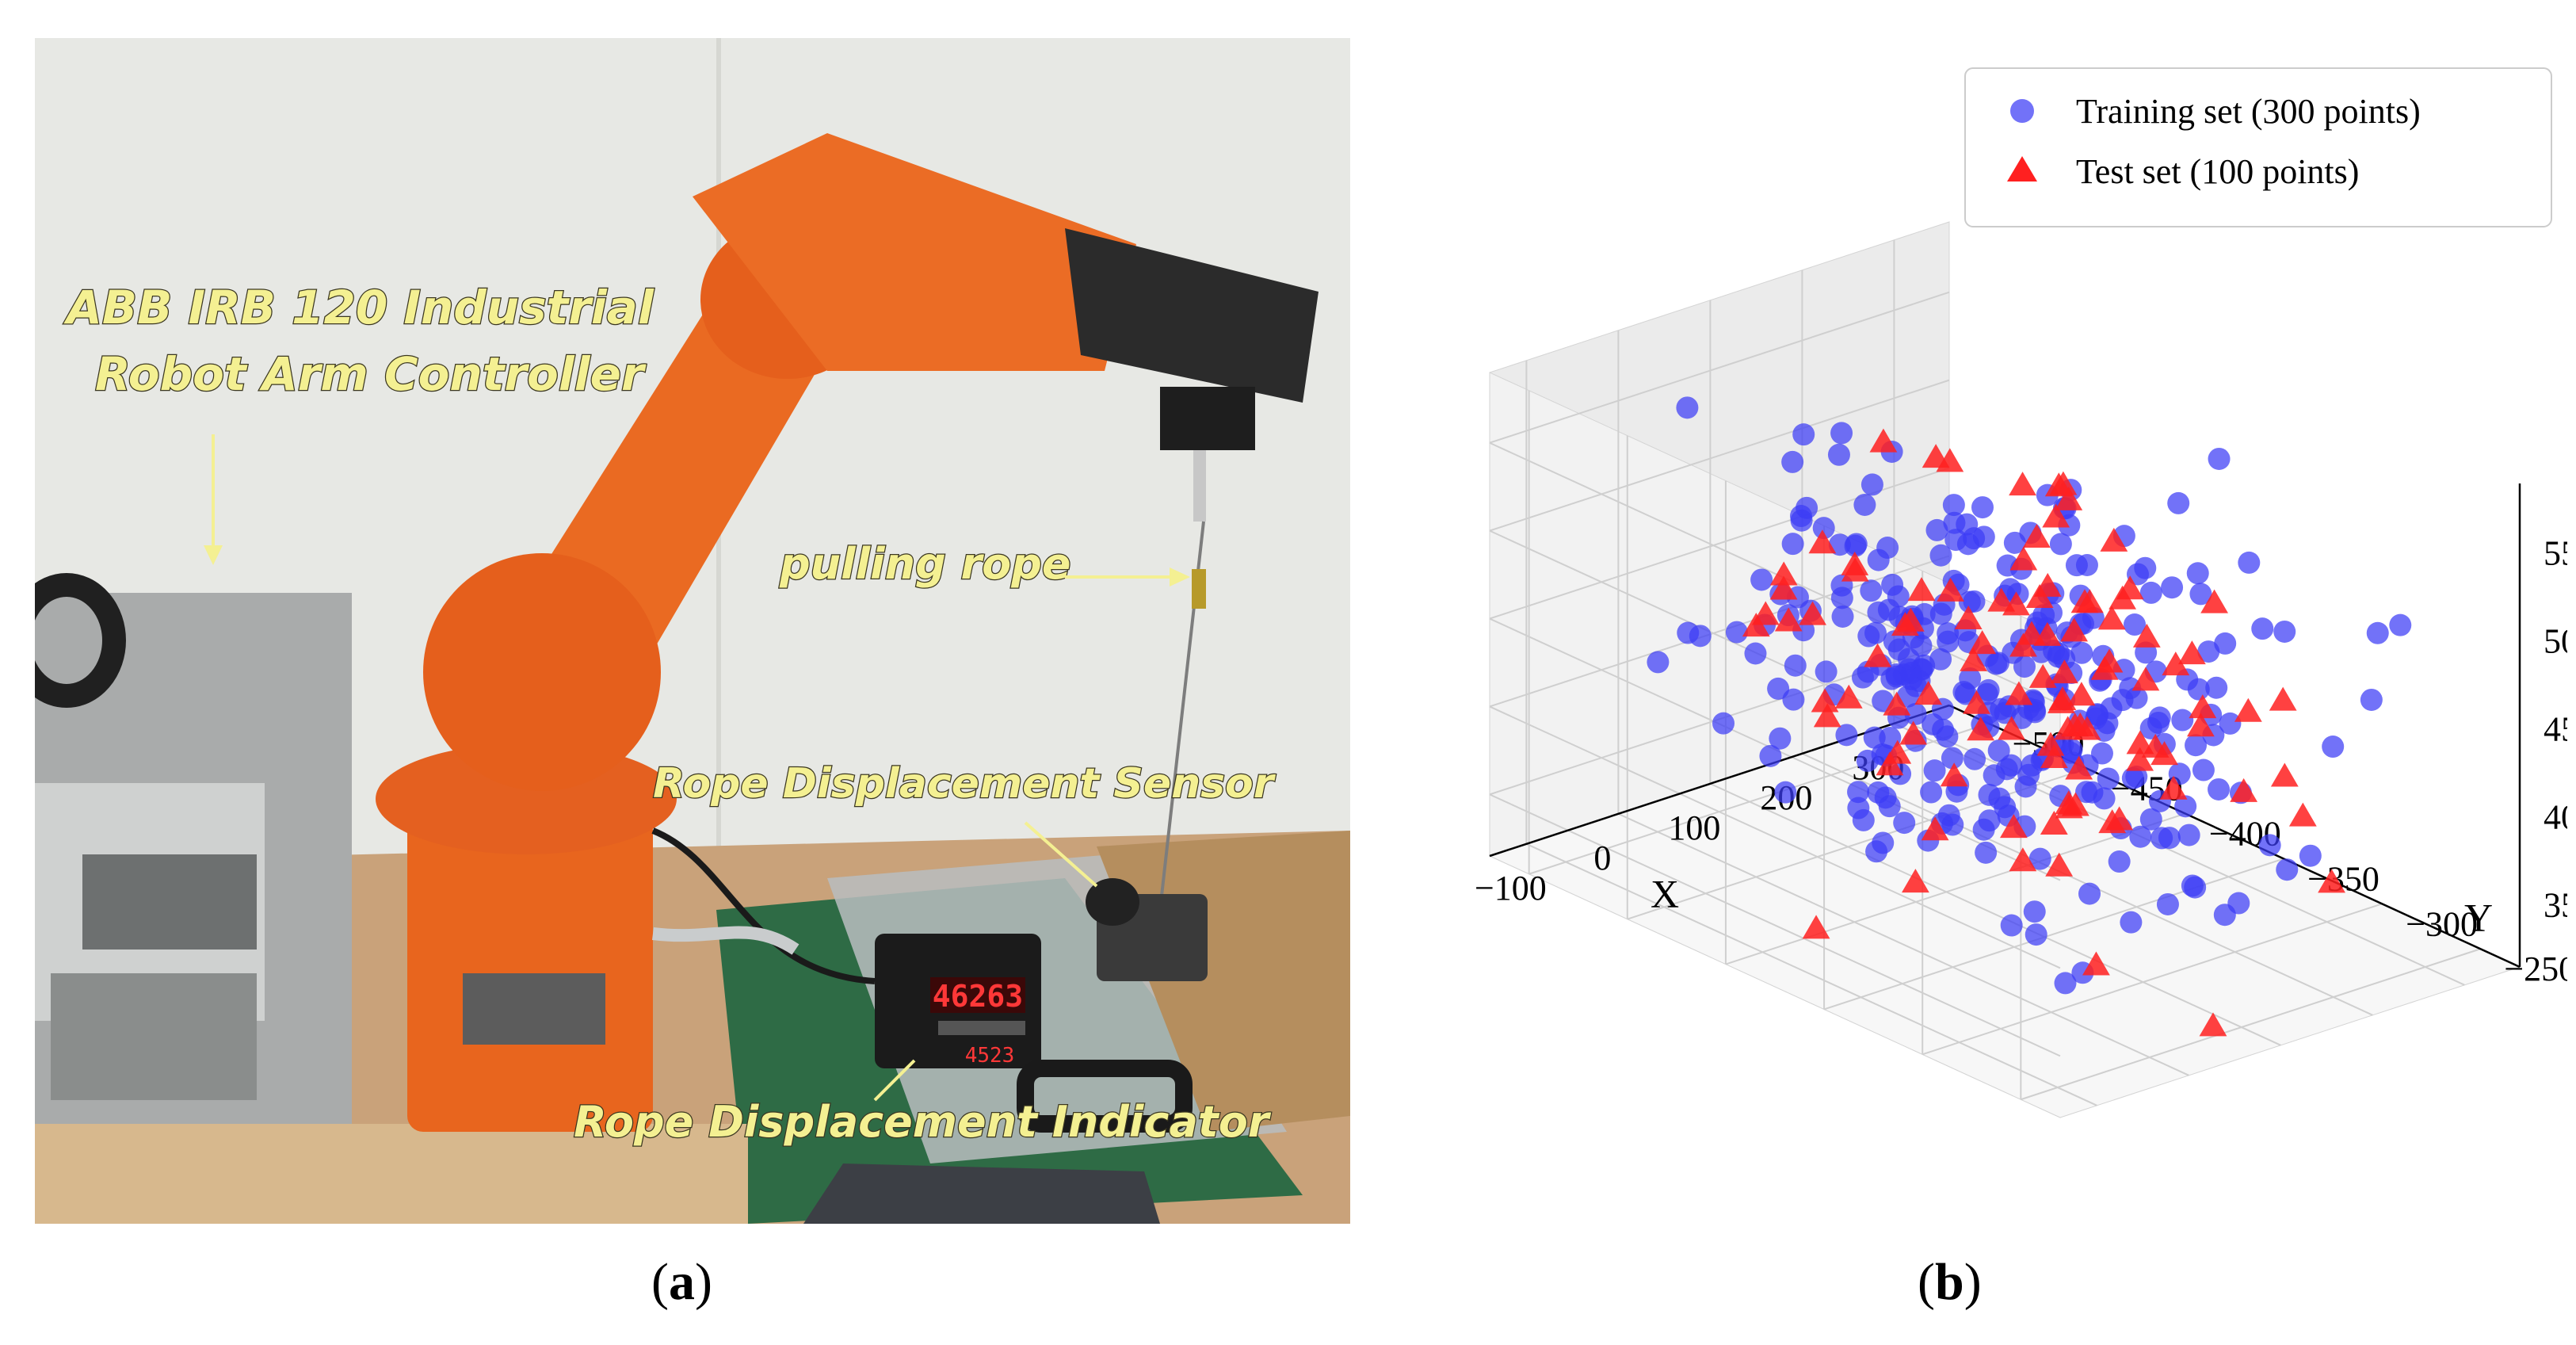  I want to click on controller-io-block, so click(154, 1036).